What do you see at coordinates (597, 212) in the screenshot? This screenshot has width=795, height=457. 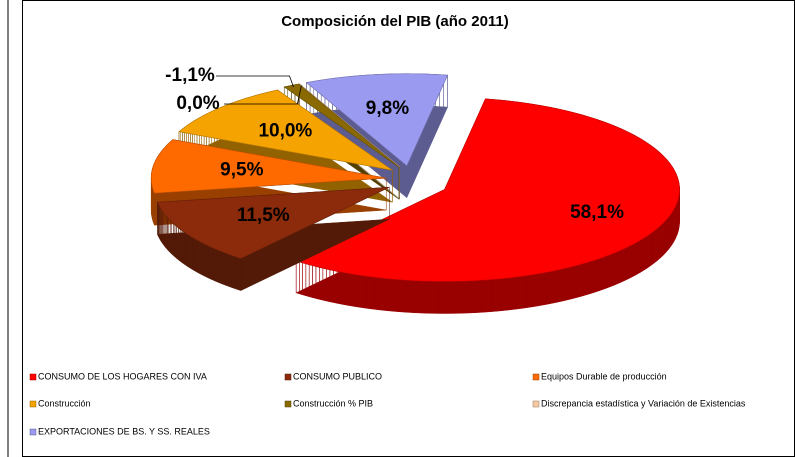 I see `data-label: 58,1%` at bounding box center [597, 212].